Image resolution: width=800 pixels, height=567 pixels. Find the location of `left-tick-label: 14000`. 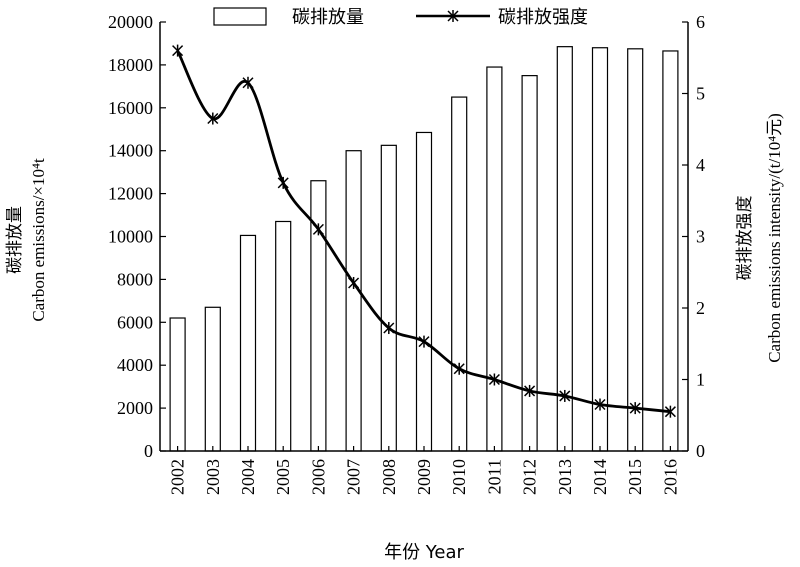

left-tick-label: 14000 is located at coordinates (130, 151).